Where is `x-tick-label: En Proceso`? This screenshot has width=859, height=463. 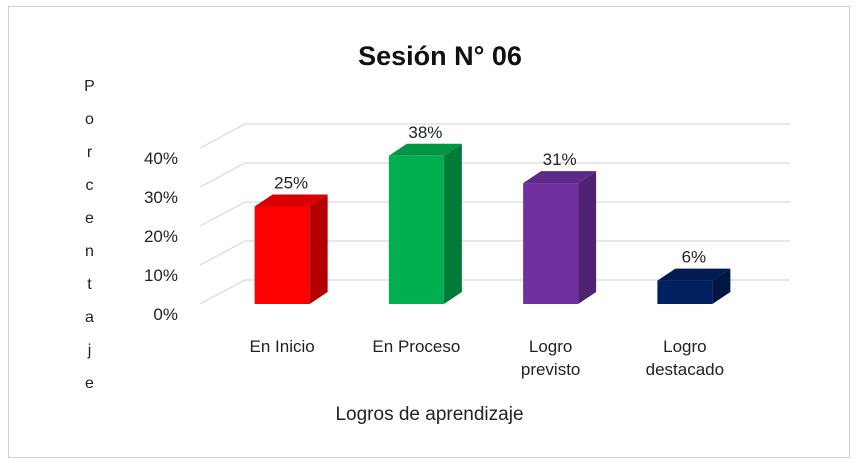
x-tick-label: En Proceso is located at coordinates (416, 346).